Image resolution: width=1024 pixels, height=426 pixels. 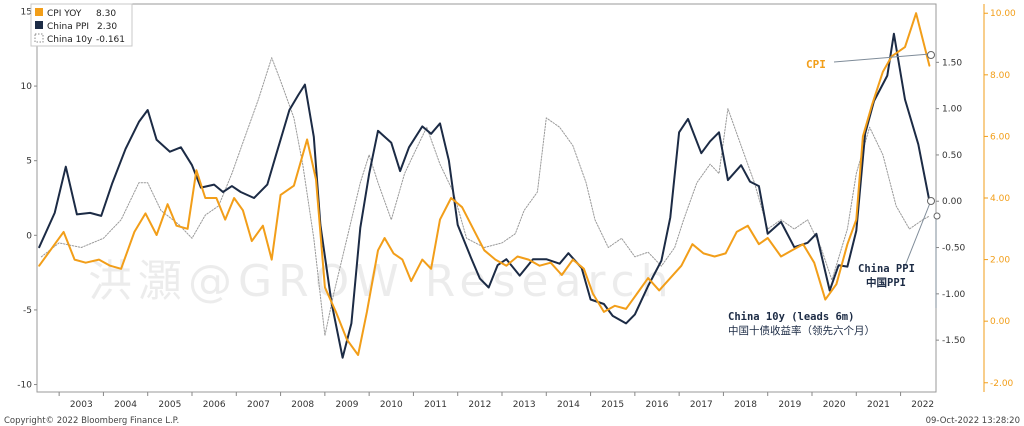 What do you see at coordinates (70, 40) in the screenshot?
I see `legend-label-10y: China 10y` at bounding box center [70, 40].